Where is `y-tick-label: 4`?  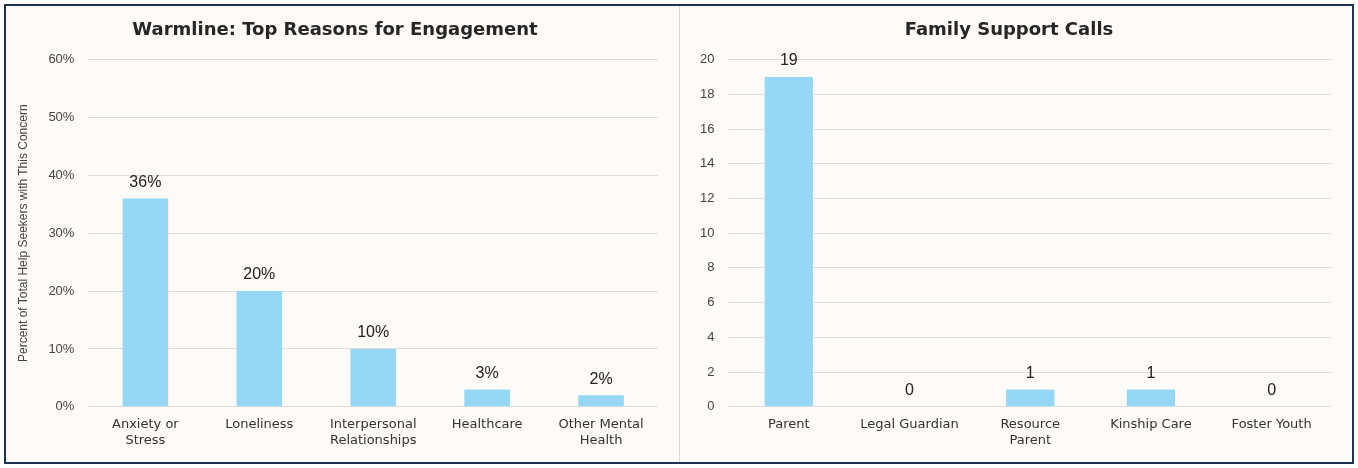
y-tick-label: 4 is located at coordinates (710, 336).